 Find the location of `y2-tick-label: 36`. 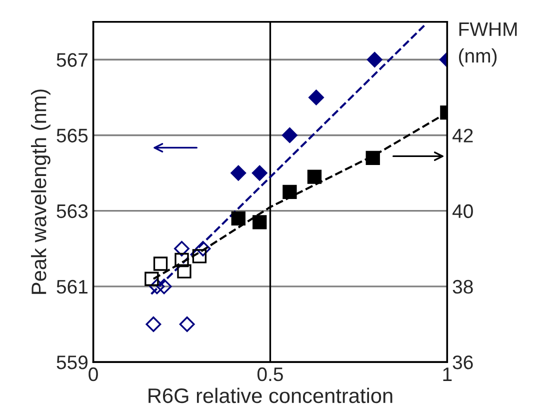

y2-tick-label: 36 is located at coordinates (462, 363).